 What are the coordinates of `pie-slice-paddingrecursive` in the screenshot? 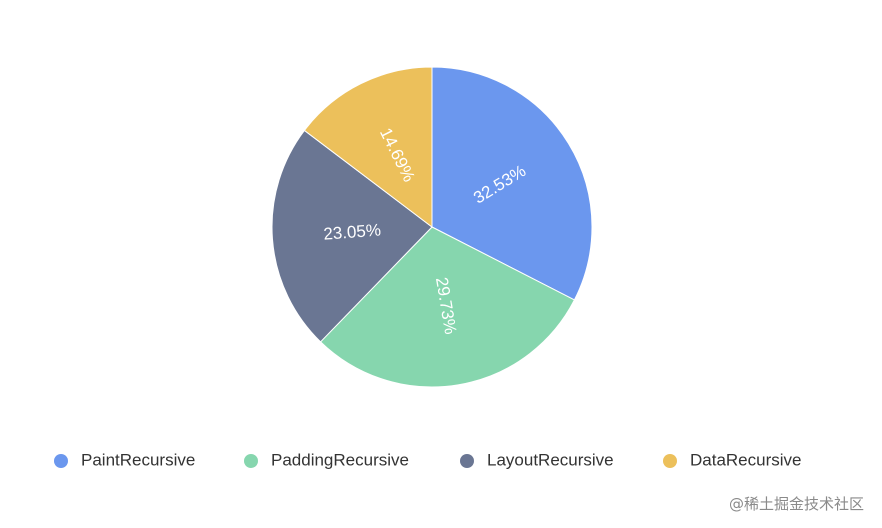 It's located at (447, 307).